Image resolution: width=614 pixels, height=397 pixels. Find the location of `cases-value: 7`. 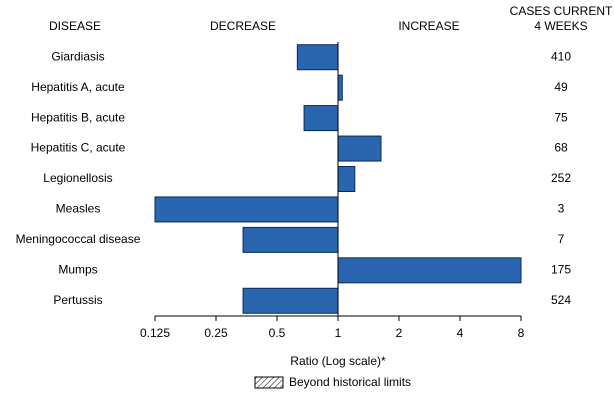

cases-value: 7 is located at coordinates (561, 239).